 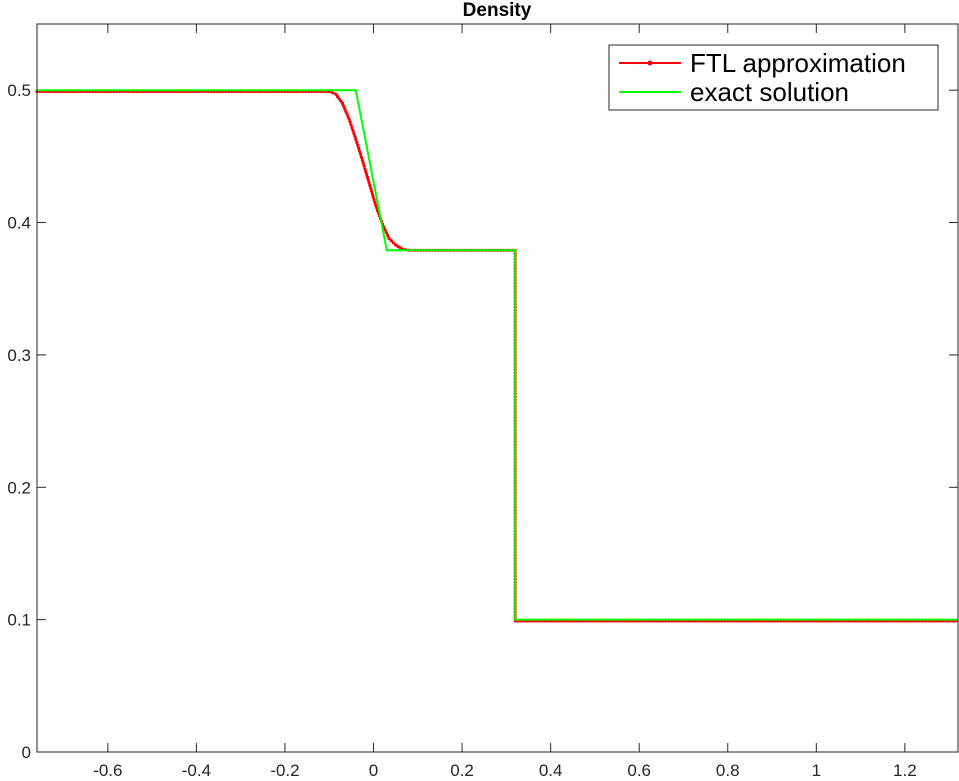 I want to click on legend-label-exact-solution: exact solution, so click(x=769, y=92).